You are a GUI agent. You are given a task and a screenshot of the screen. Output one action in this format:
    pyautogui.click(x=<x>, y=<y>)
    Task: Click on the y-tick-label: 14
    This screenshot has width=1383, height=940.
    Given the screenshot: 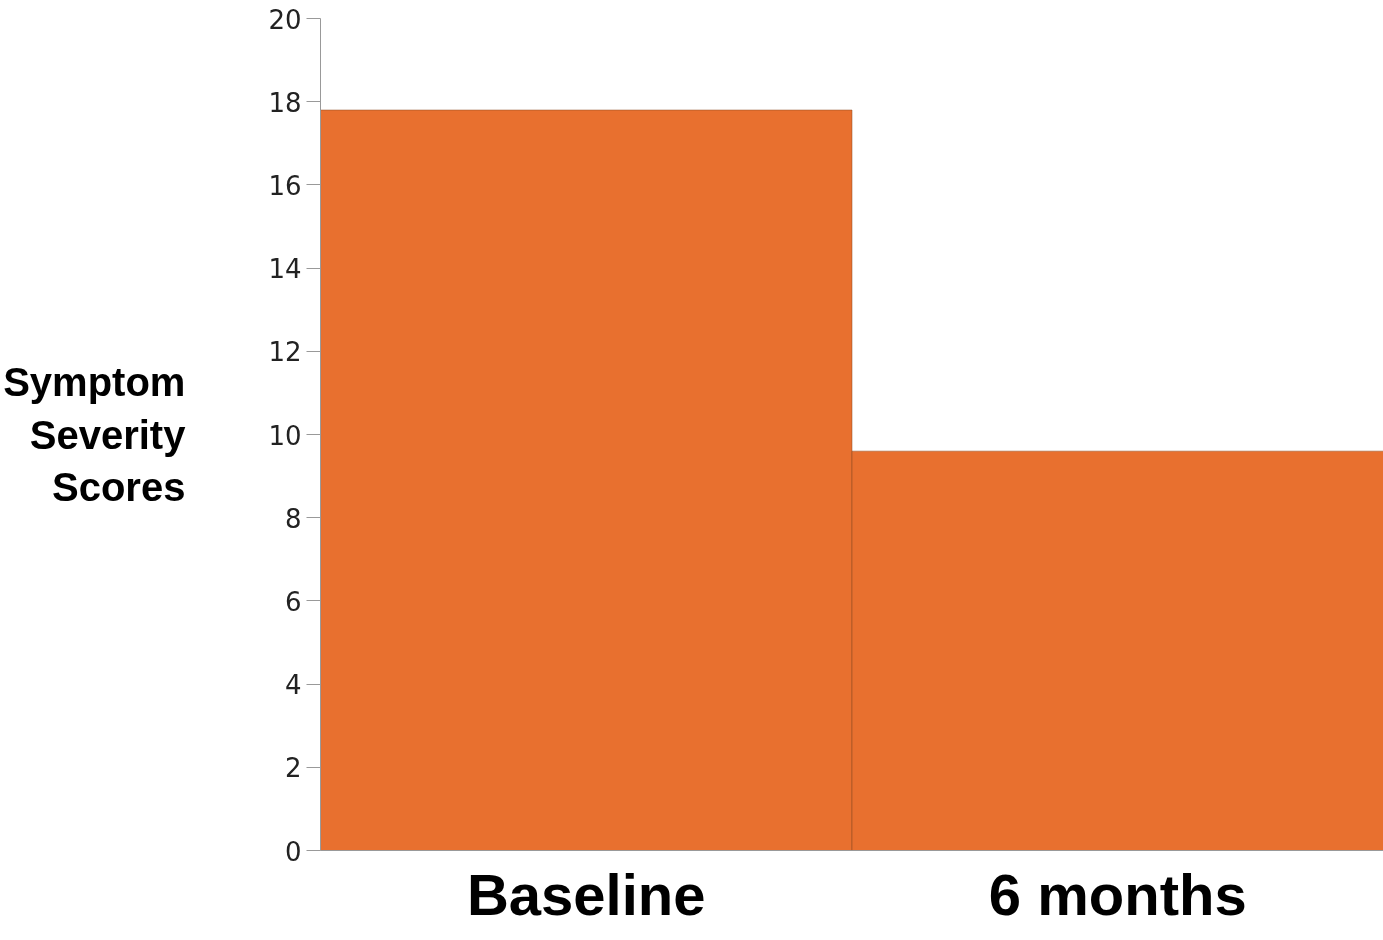 What is the action you would take?
    pyautogui.click(x=285, y=269)
    